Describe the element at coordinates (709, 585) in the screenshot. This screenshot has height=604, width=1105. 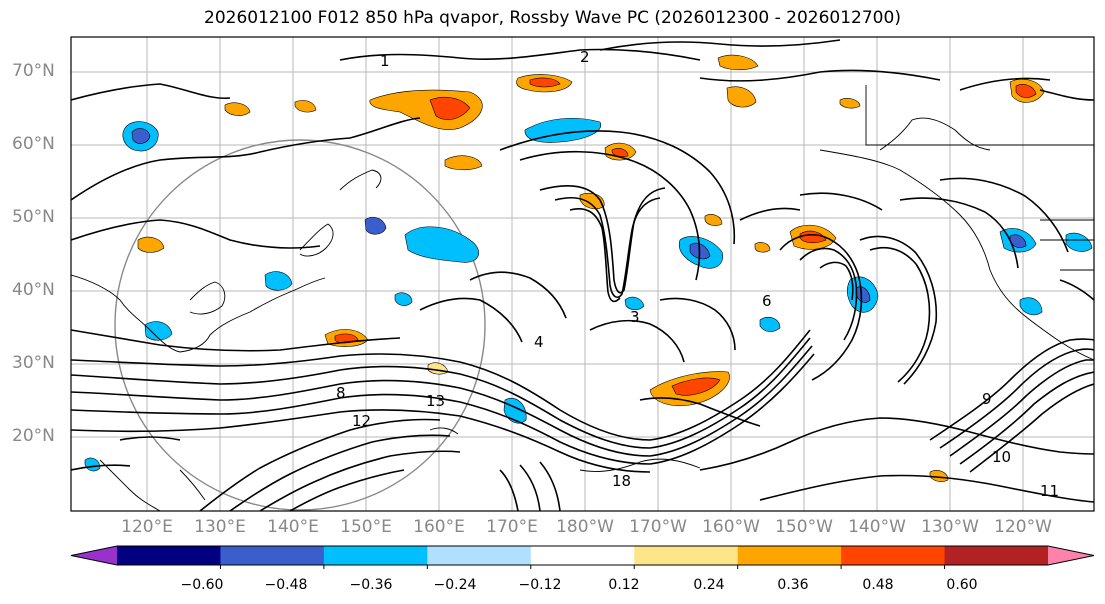
I see `colorbar-tick-label: 0.24` at that location.